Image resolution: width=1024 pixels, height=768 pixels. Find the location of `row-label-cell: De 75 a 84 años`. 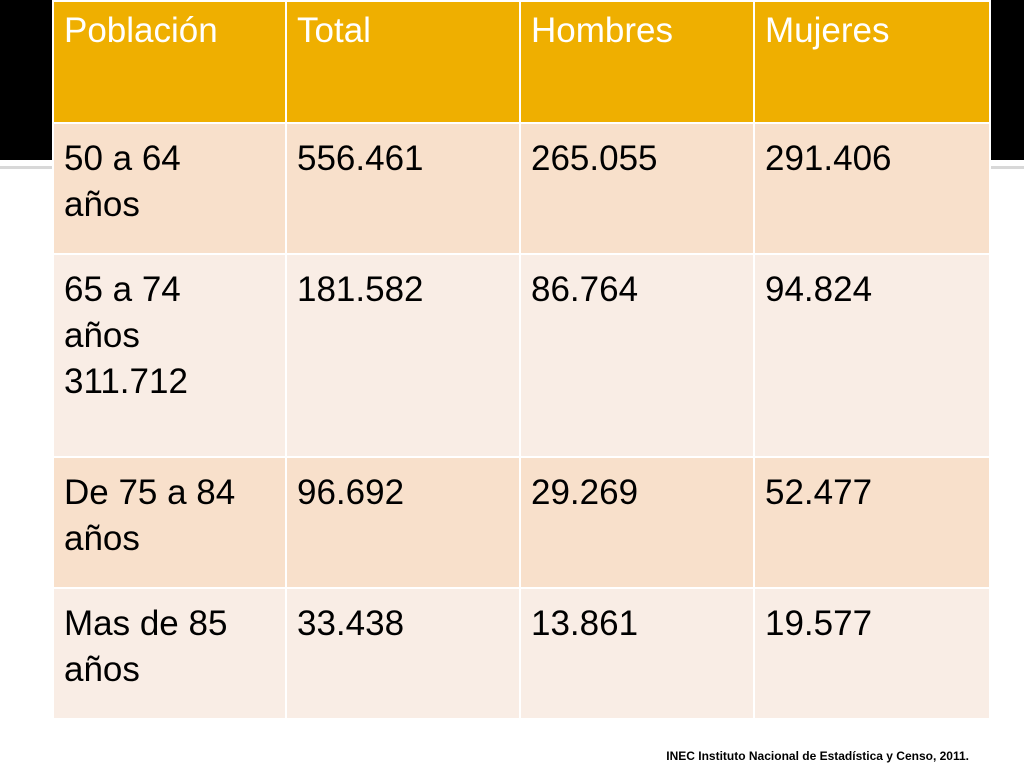

row-label-cell: De 75 a 84 años is located at coordinates (169, 523).